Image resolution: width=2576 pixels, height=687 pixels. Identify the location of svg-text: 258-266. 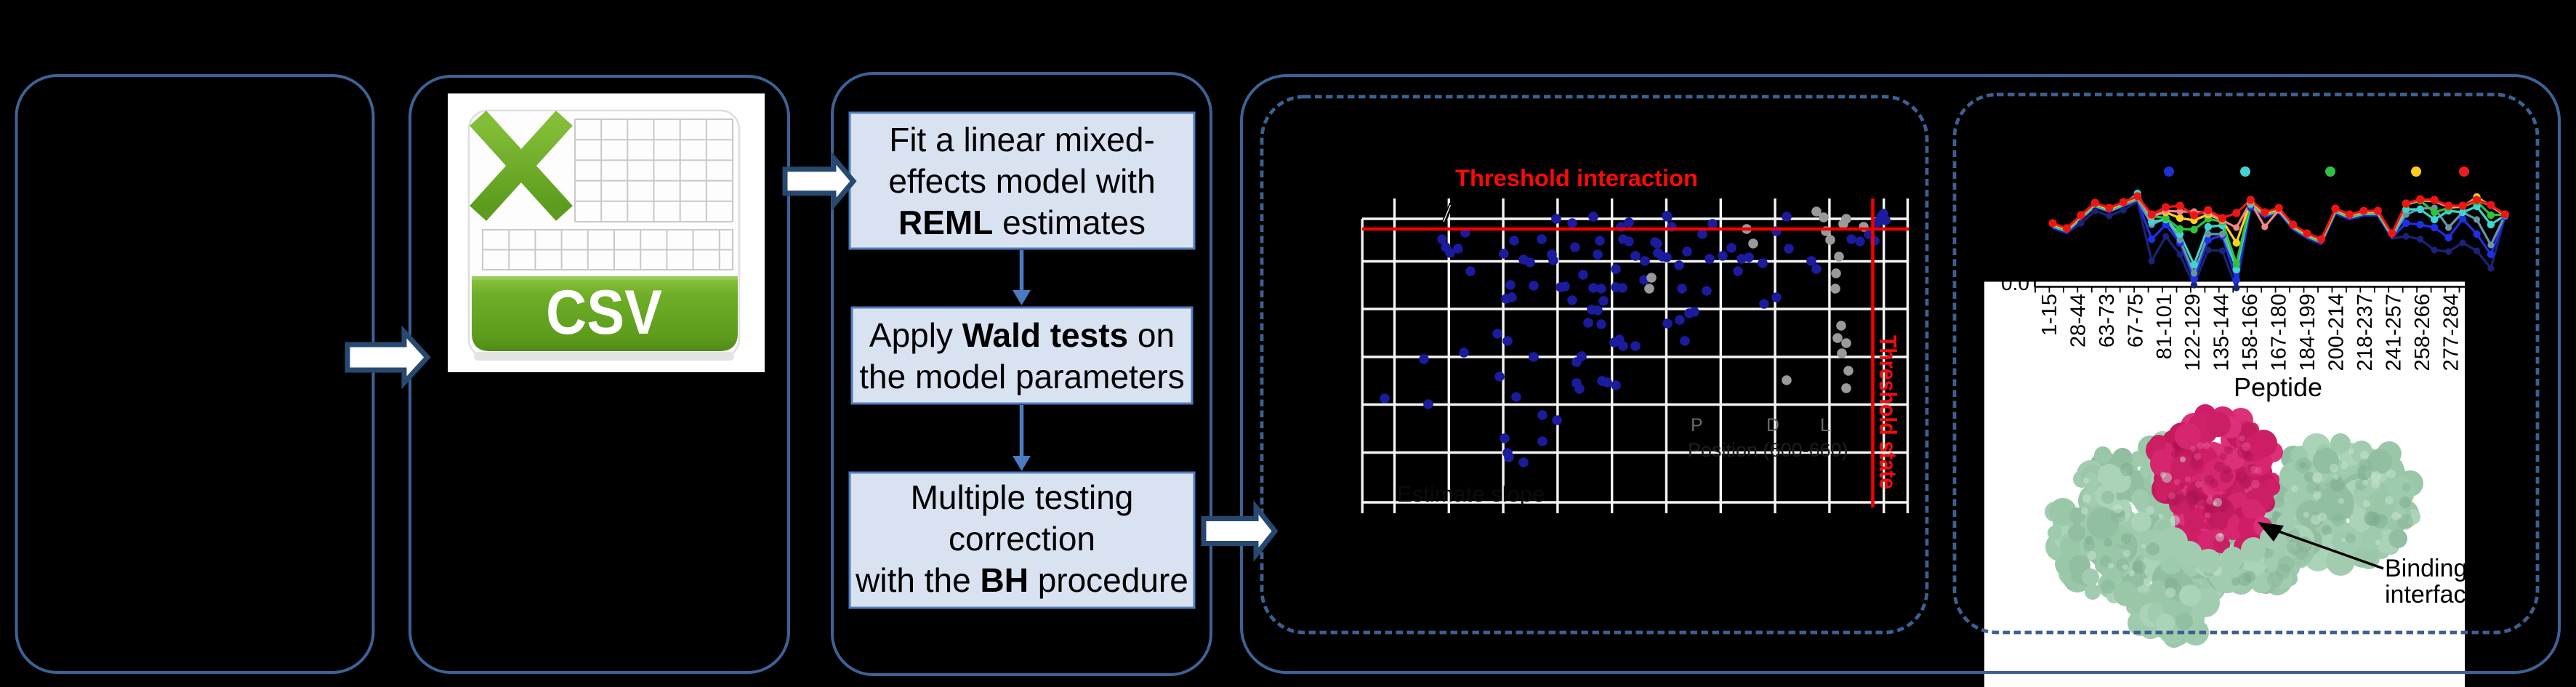
(2422, 332).